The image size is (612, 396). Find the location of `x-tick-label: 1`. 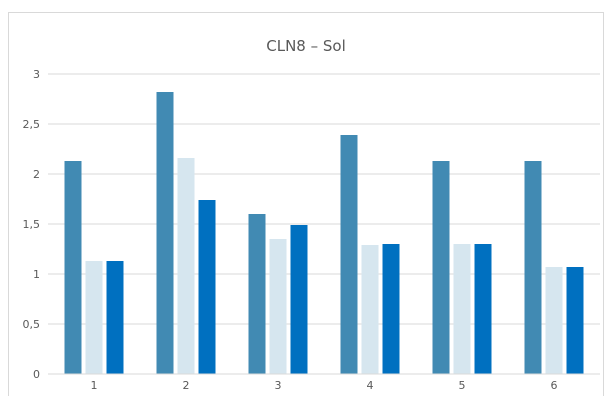

x-tick-label: 1 is located at coordinates (94, 385).